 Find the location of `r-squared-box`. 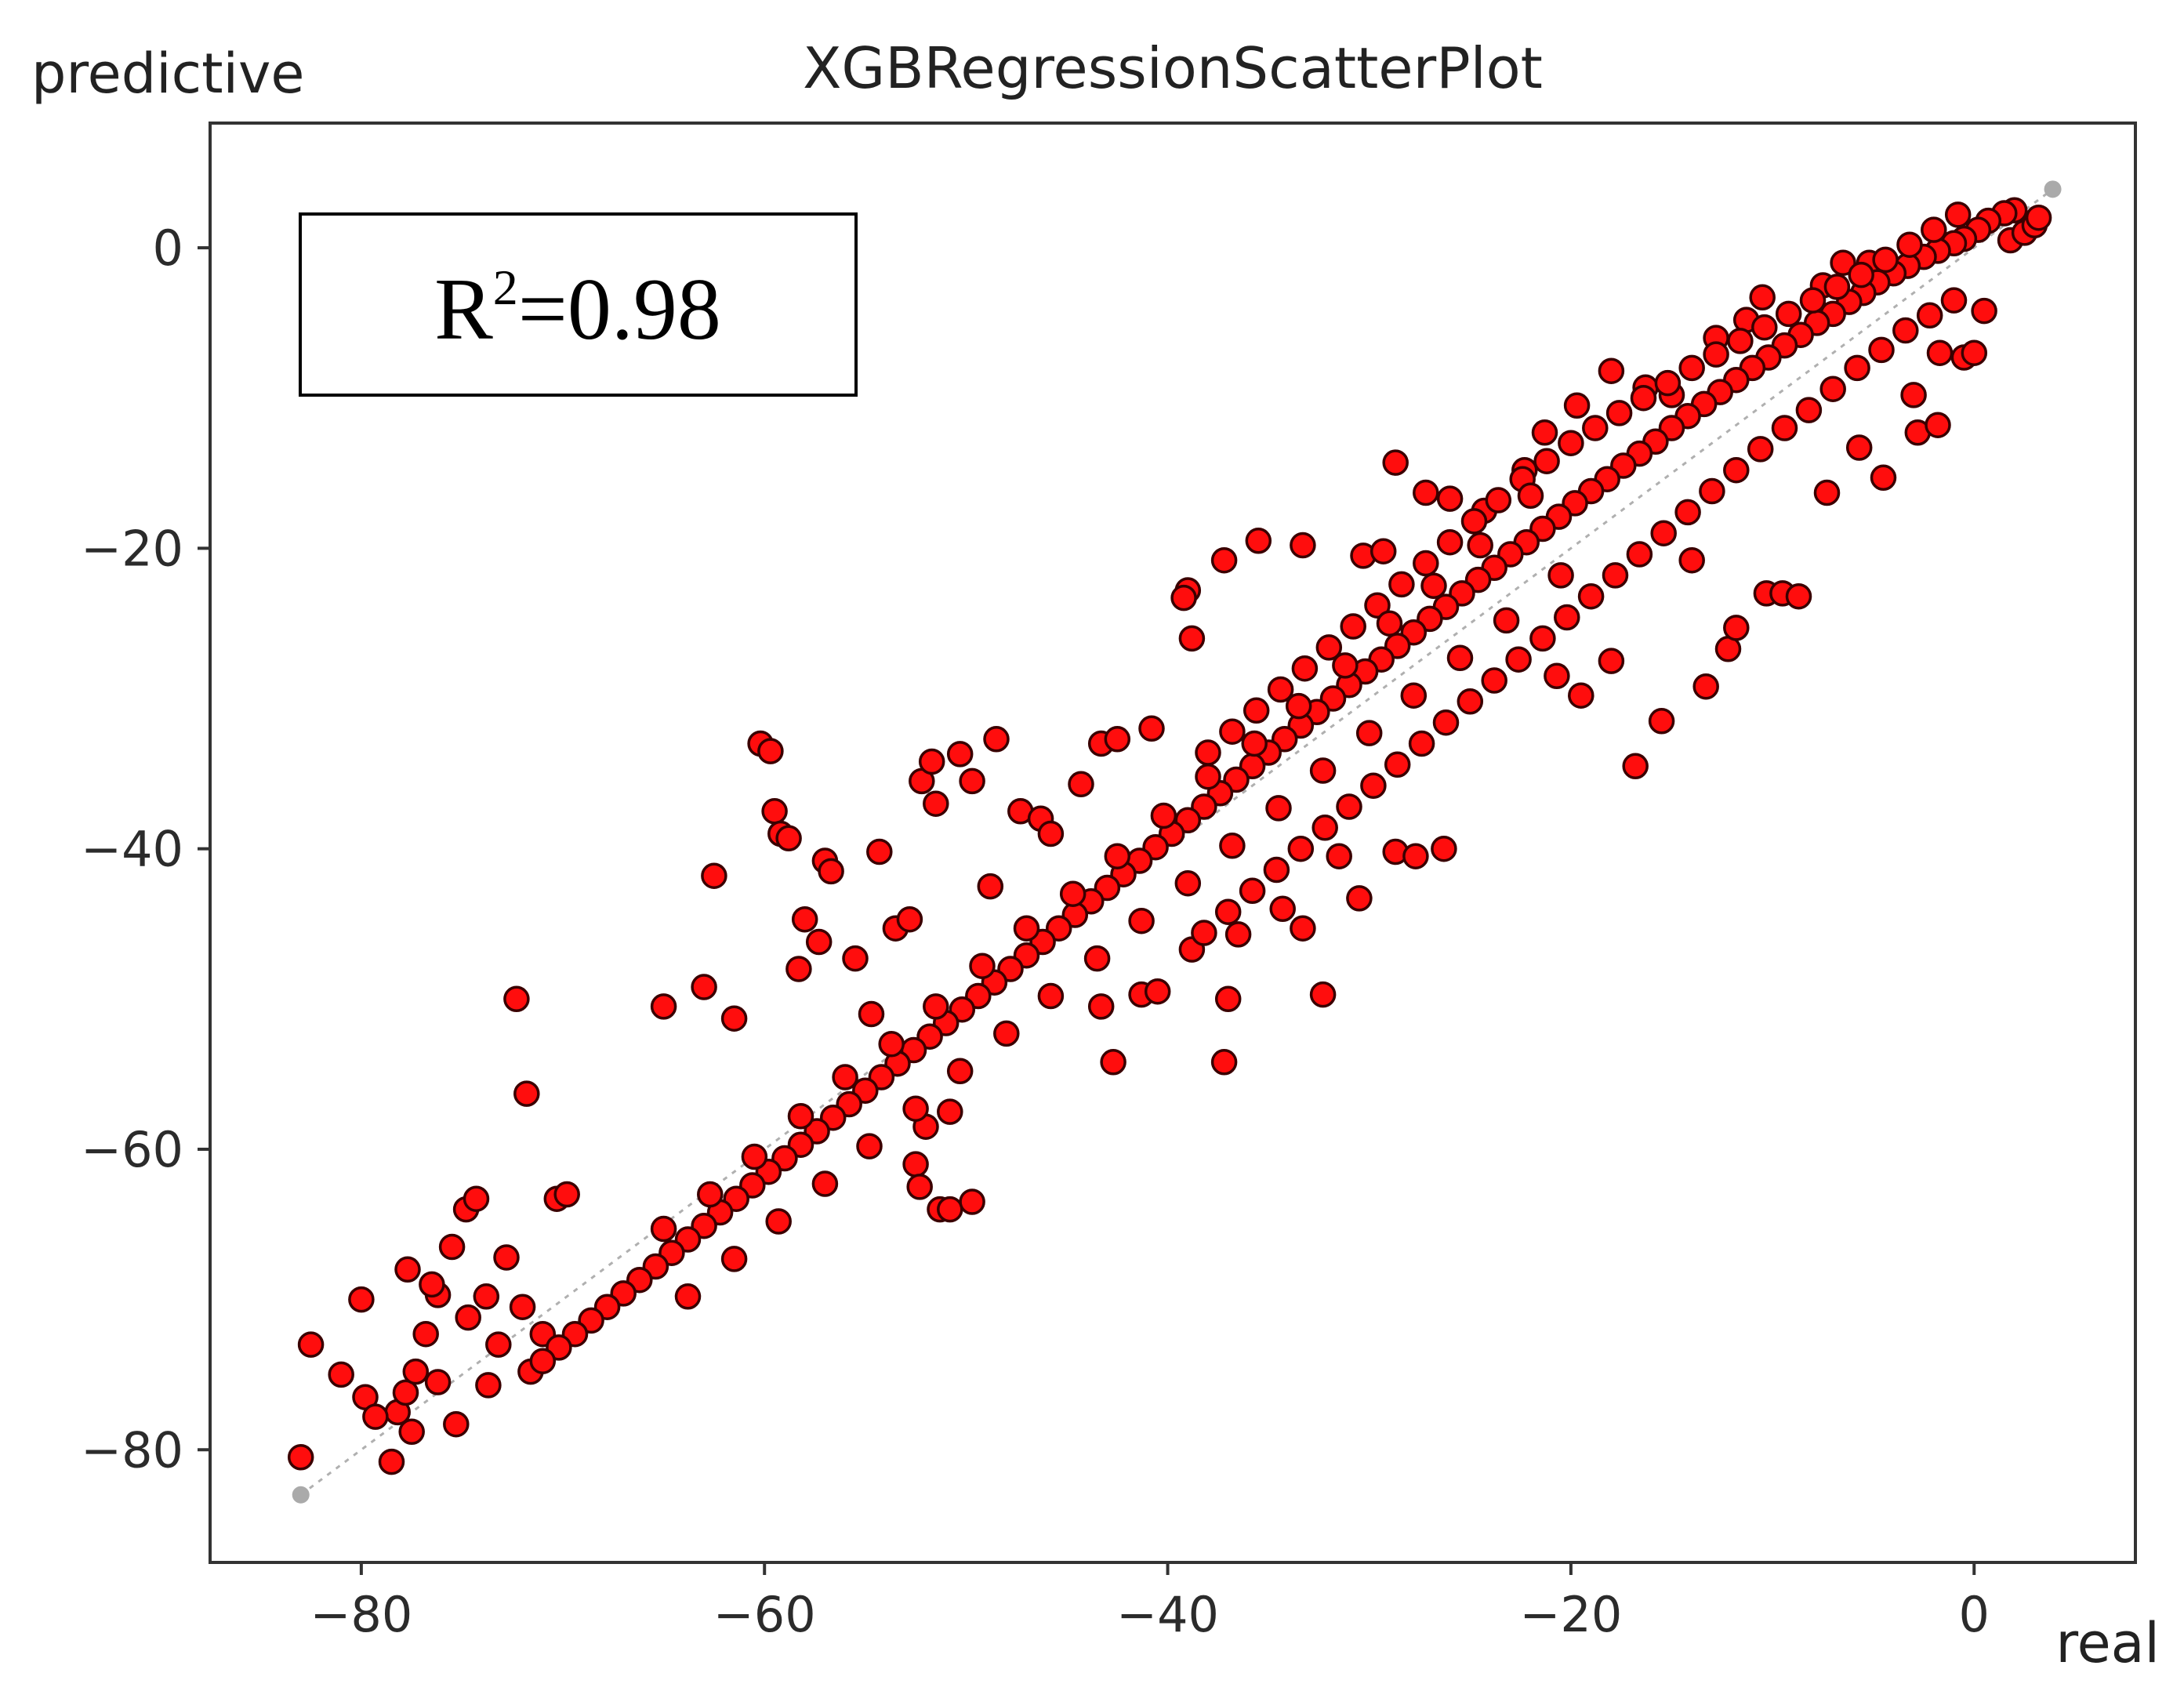

r-squared-box is located at coordinates (578, 304).